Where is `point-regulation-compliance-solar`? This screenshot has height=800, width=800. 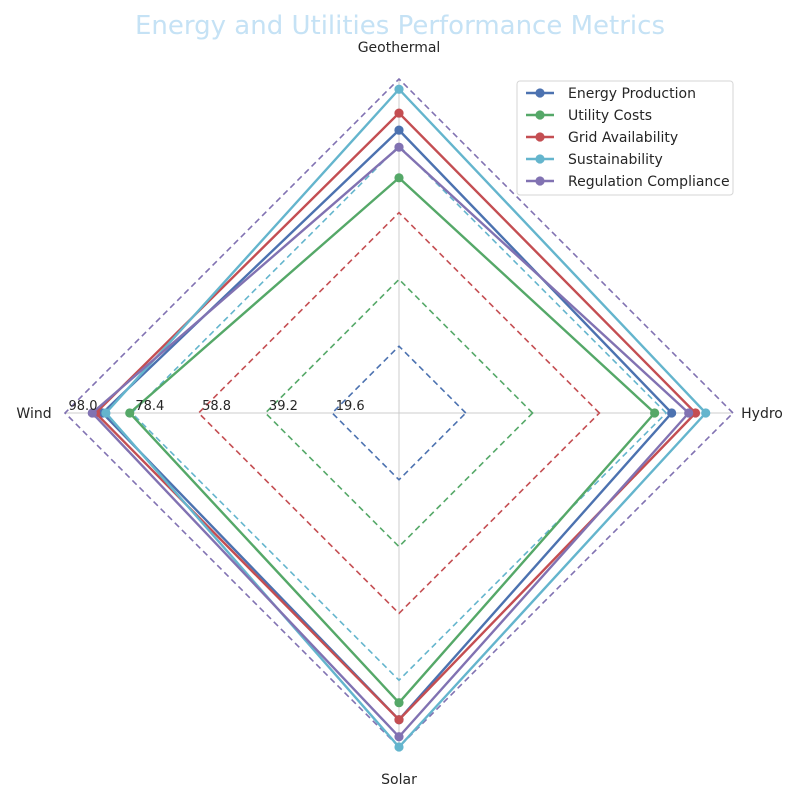
point-regulation-compliance-solar is located at coordinates (398, 736).